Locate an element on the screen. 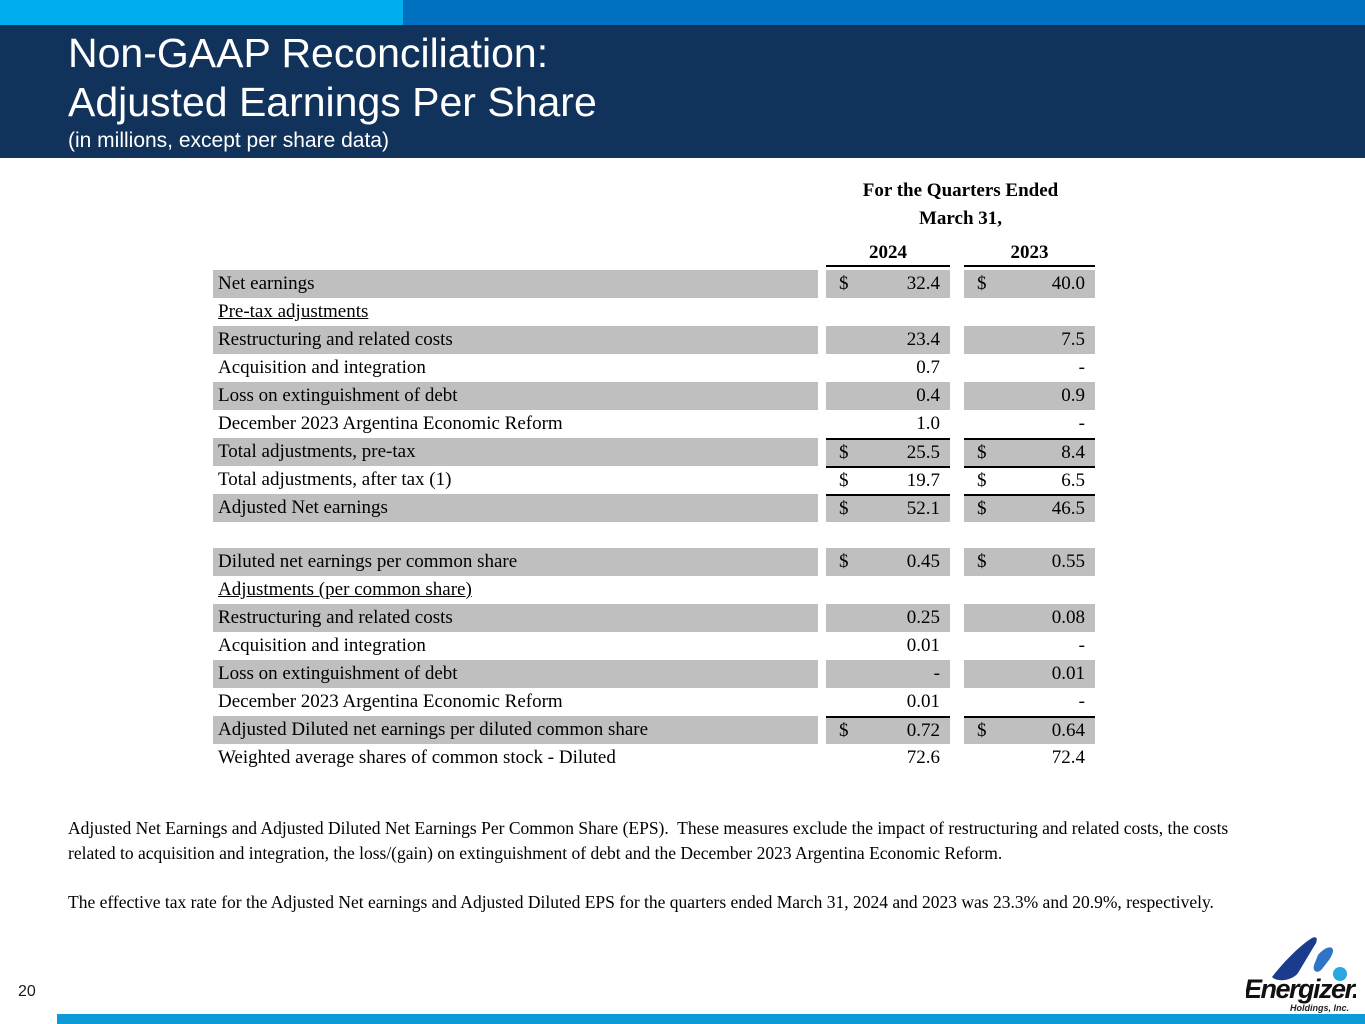 The height and width of the screenshot is (1024, 1365). value-cell-2023: $46.5 is located at coordinates (1029, 508).